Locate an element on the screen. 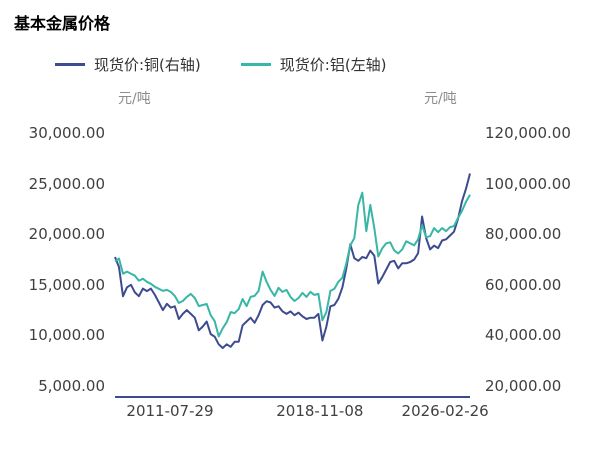 This screenshot has width=609, height=450. left-axis-unit: 元/吨 is located at coordinates (134, 99).